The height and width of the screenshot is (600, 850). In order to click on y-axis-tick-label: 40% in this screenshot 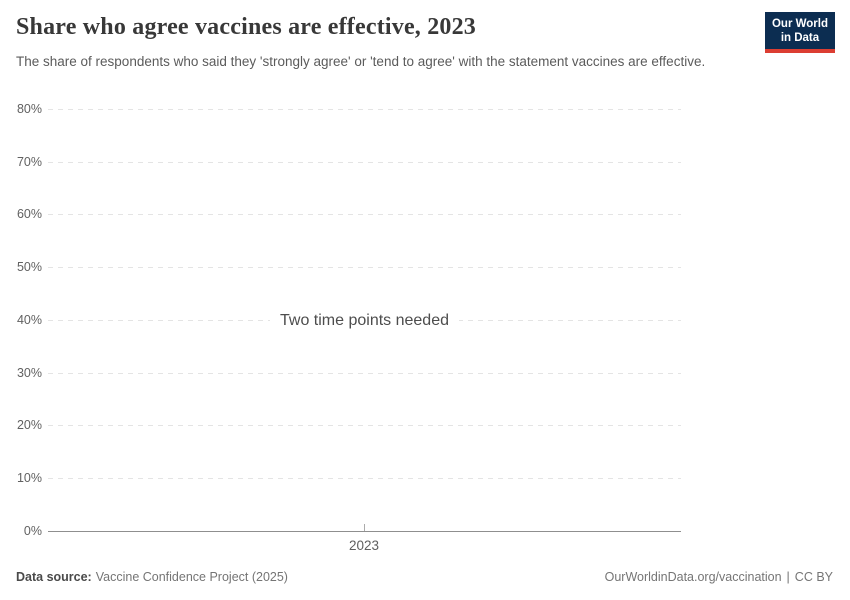, I will do `click(29, 320)`.